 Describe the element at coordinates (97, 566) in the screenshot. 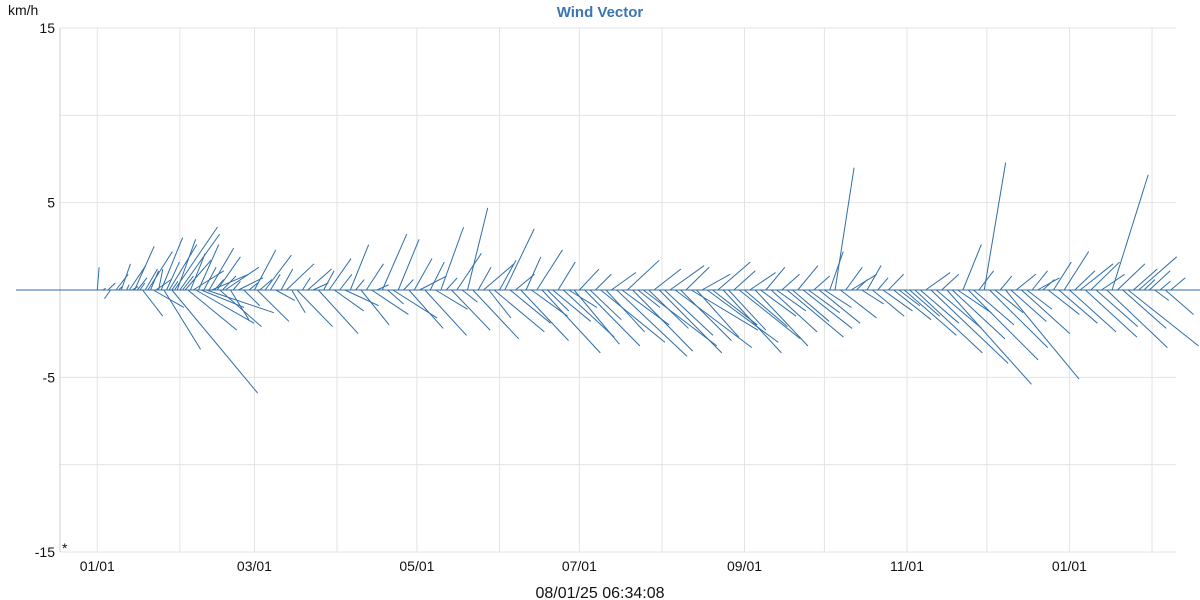

I see `x-tick-label: 01/01` at that location.